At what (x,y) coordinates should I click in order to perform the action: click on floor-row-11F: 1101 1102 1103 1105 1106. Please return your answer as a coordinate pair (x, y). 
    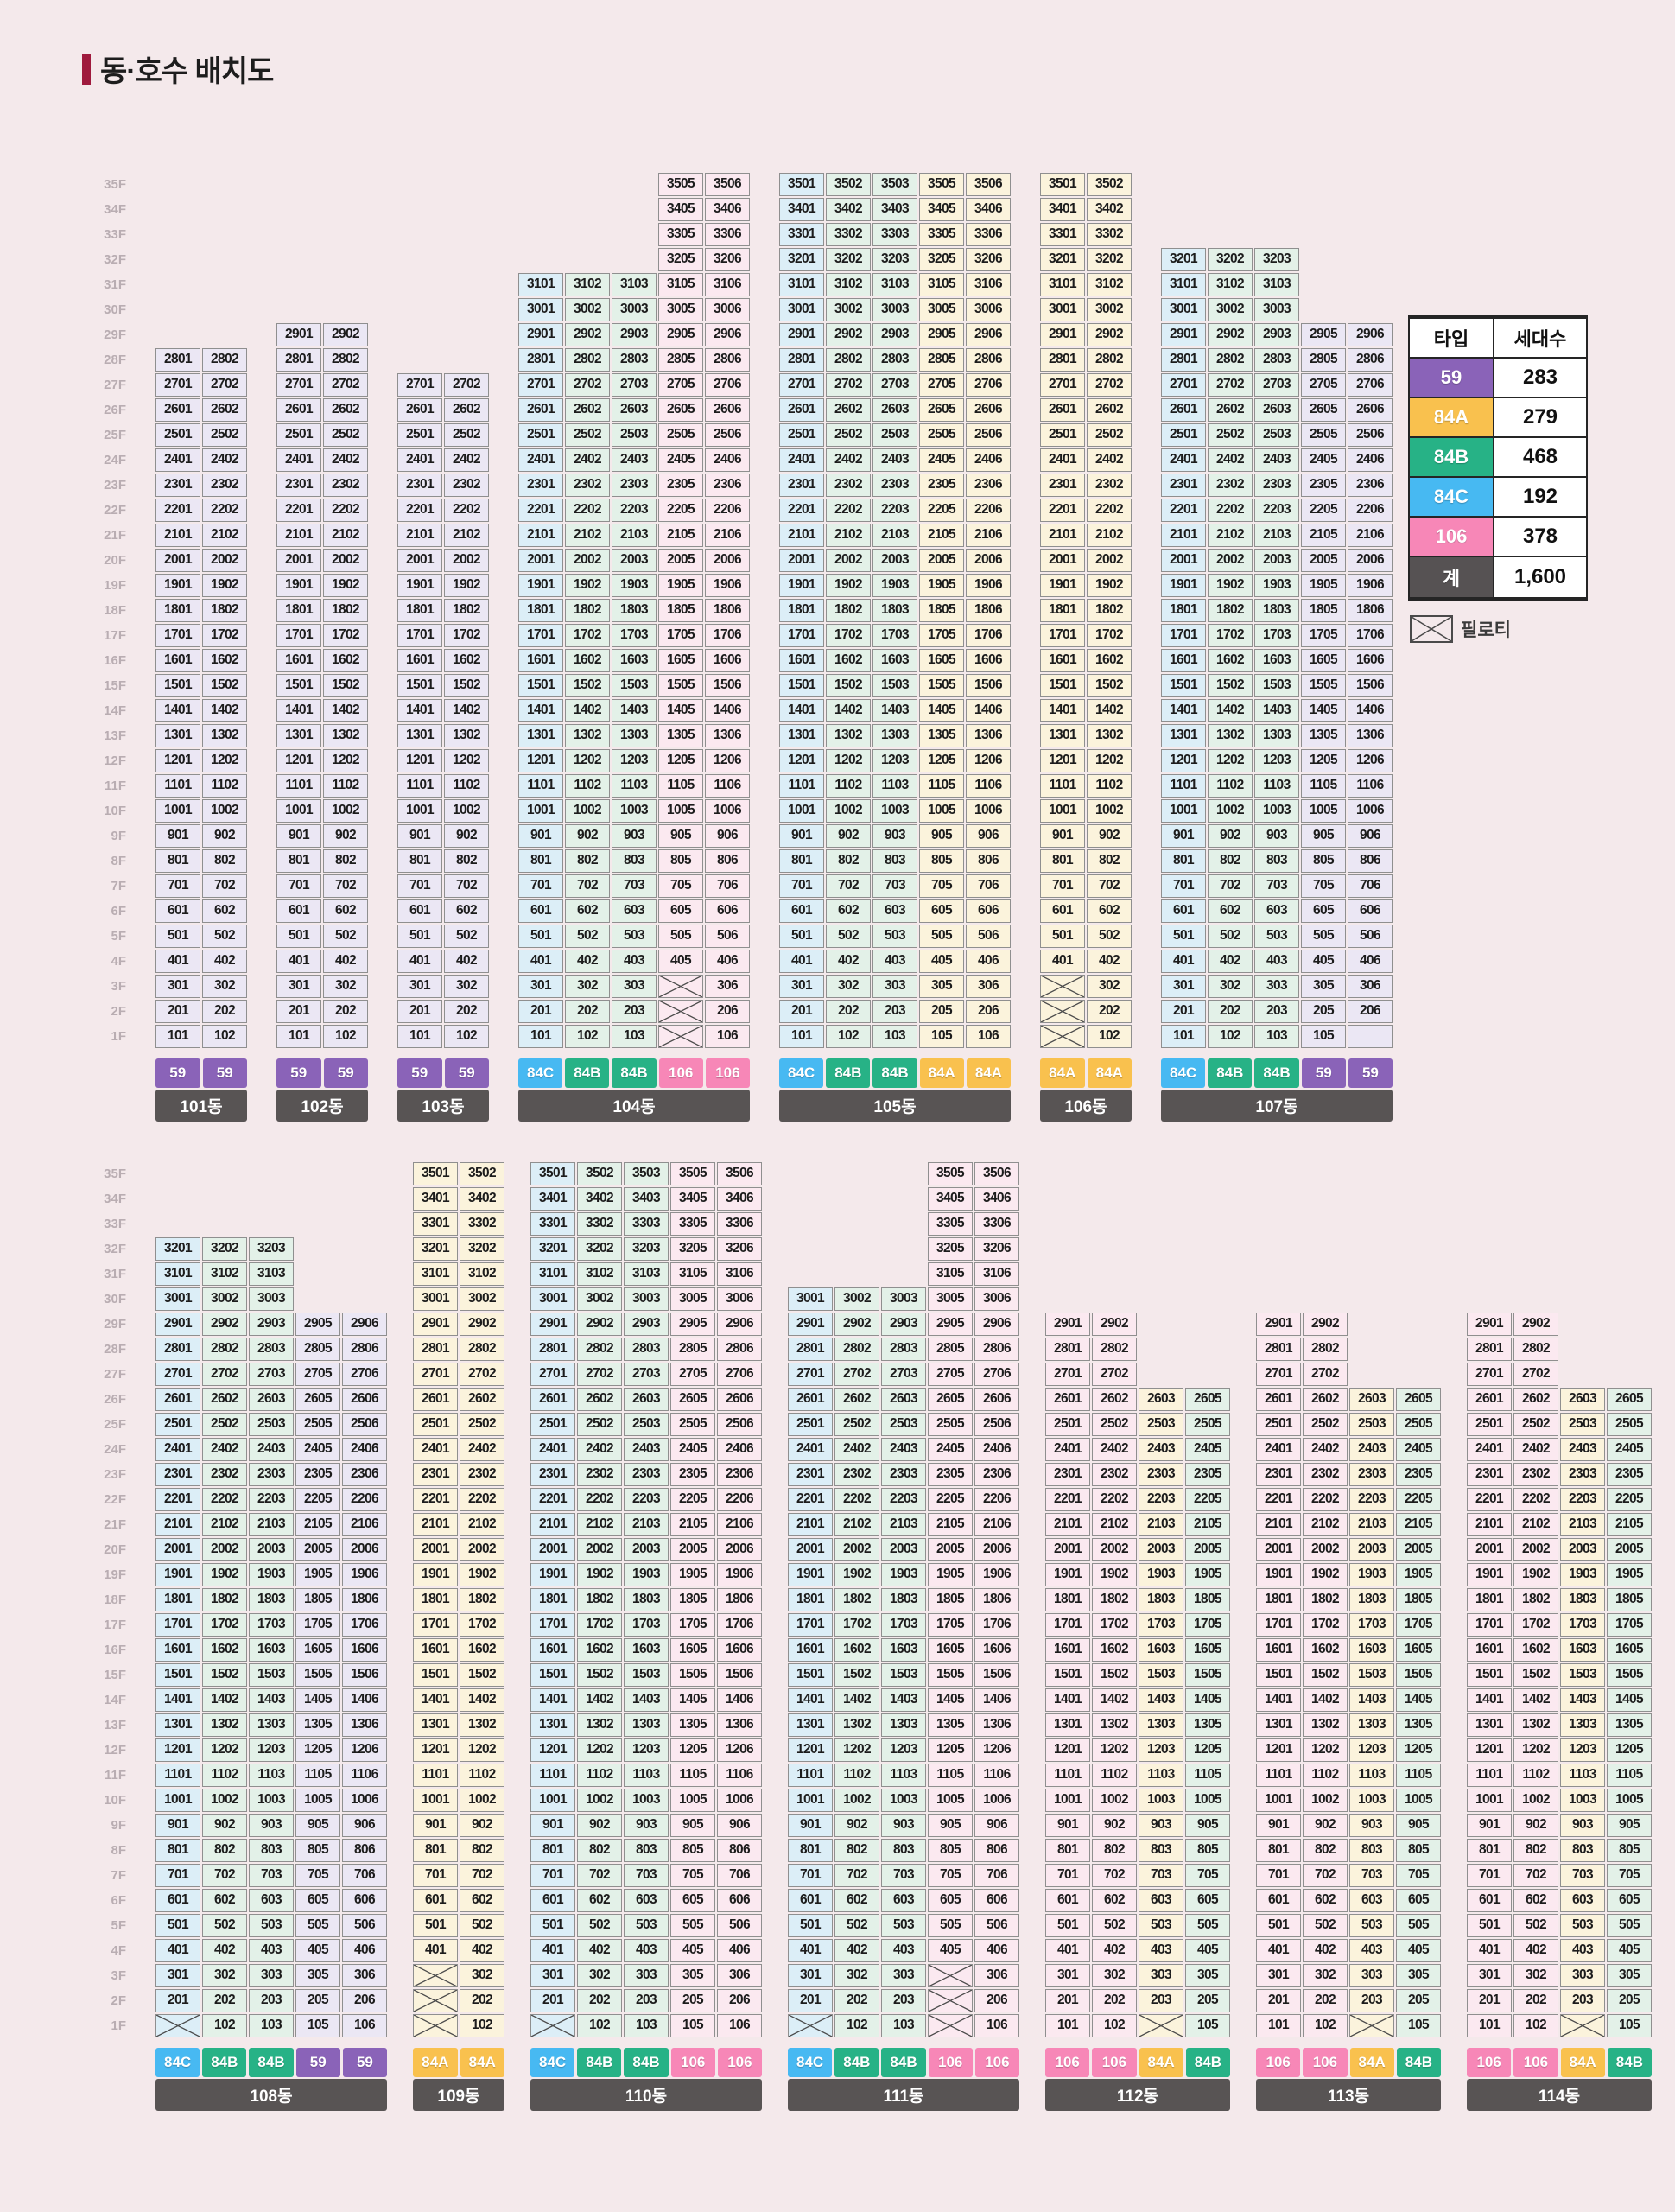
    Looking at the image, I should click on (903, 1775).